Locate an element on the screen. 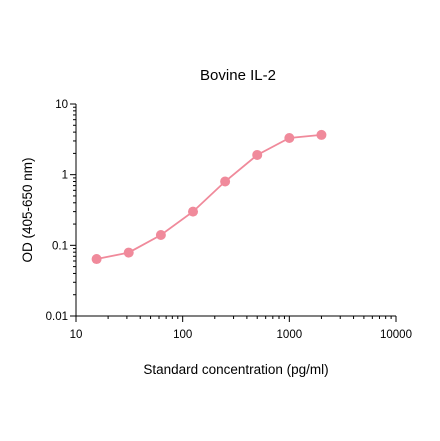  x-tick-label: 10000 is located at coordinates (396, 335).